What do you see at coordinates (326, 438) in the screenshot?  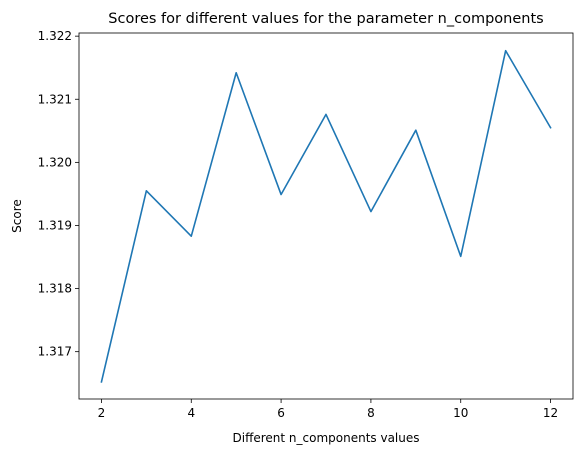 I see `x-axis-label: Different n_components values` at bounding box center [326, 438].